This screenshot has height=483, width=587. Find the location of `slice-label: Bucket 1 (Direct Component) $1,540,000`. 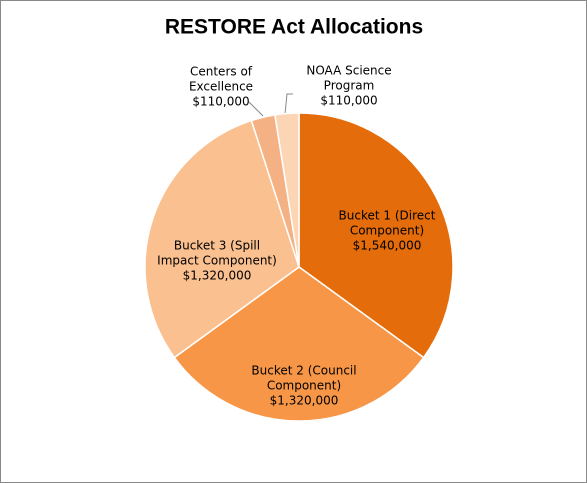

slice-label: Bucket 1 (Direct Component) $1,540,000 is located at coordinates (387, 231).